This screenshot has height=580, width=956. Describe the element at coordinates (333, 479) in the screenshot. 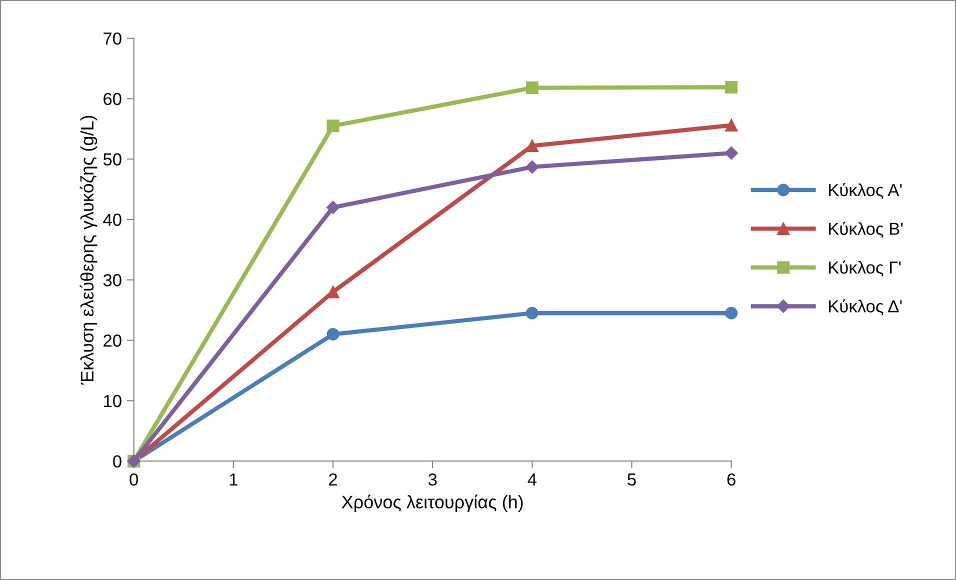

I see `x-tick-label: 2` at that location.